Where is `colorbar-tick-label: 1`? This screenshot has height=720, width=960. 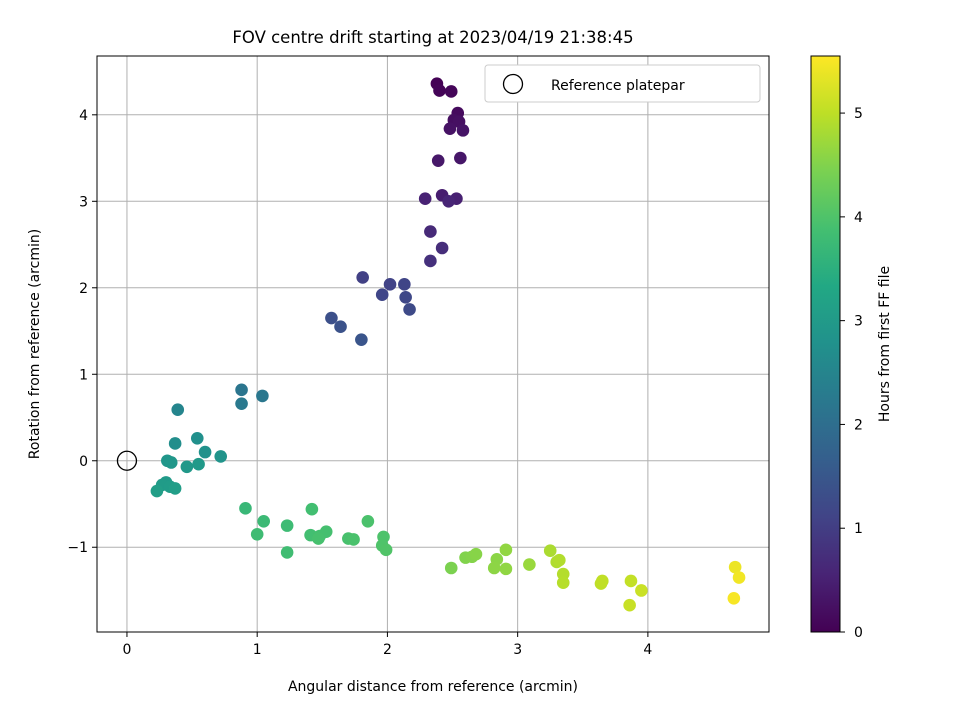
colorbar-tick-label: 1 is located at coordinates (858, 529).